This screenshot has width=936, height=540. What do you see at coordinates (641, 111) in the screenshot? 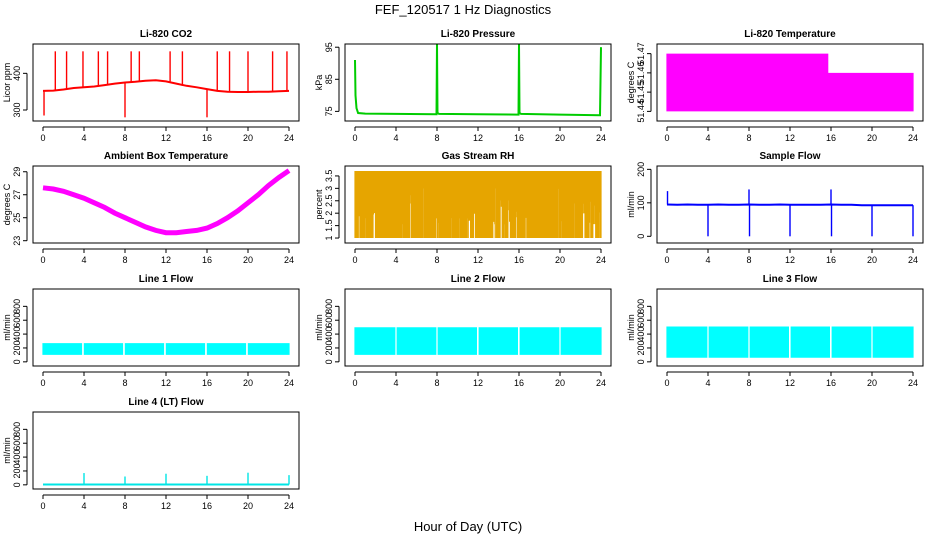
I see `y-tick-label: 51.44` at bounding box center [641, 111].